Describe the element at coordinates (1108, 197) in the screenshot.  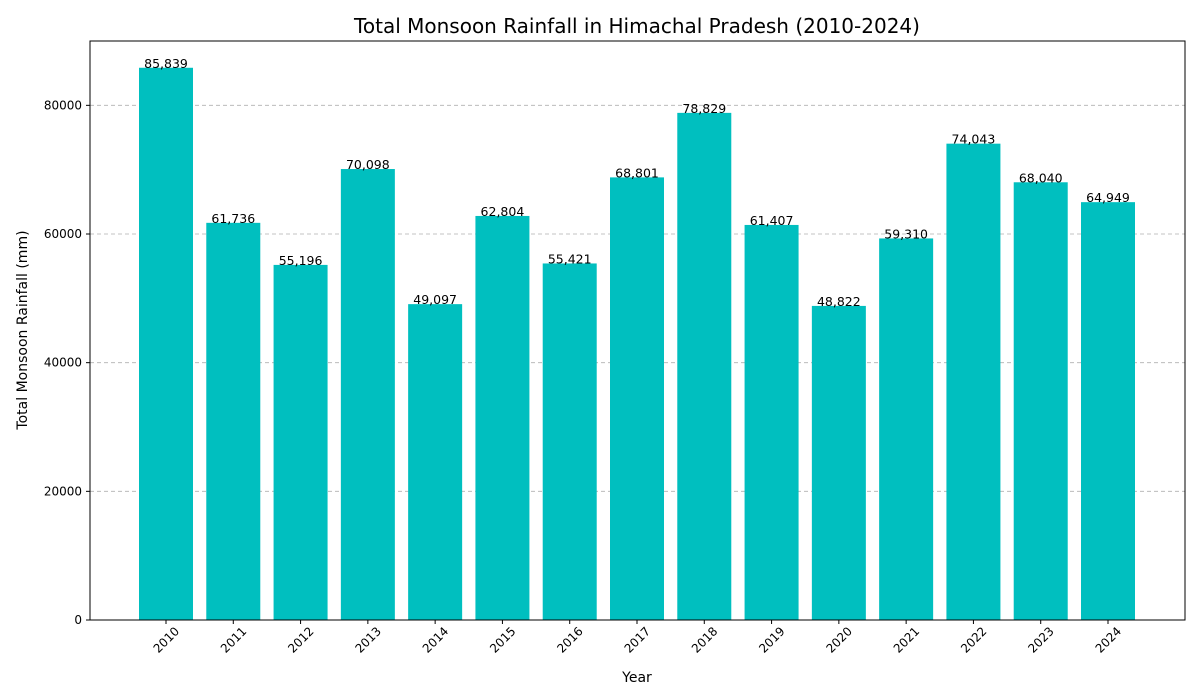
I see `bar-value-label: 64,949` at that location.